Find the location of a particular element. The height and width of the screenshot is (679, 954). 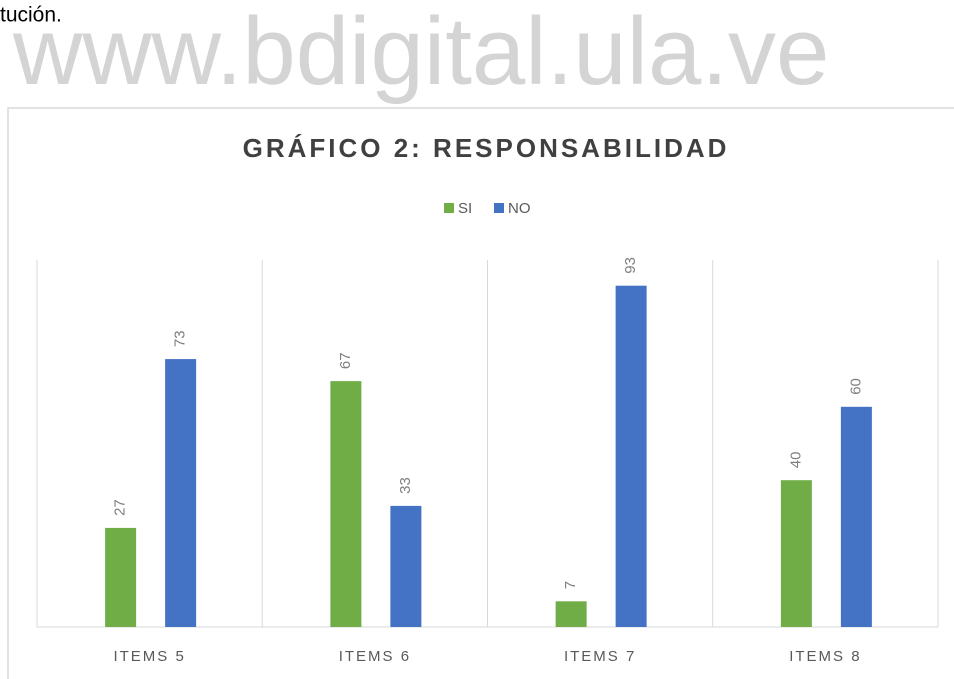

legend-label: SI is located at coordinates (465, 208).